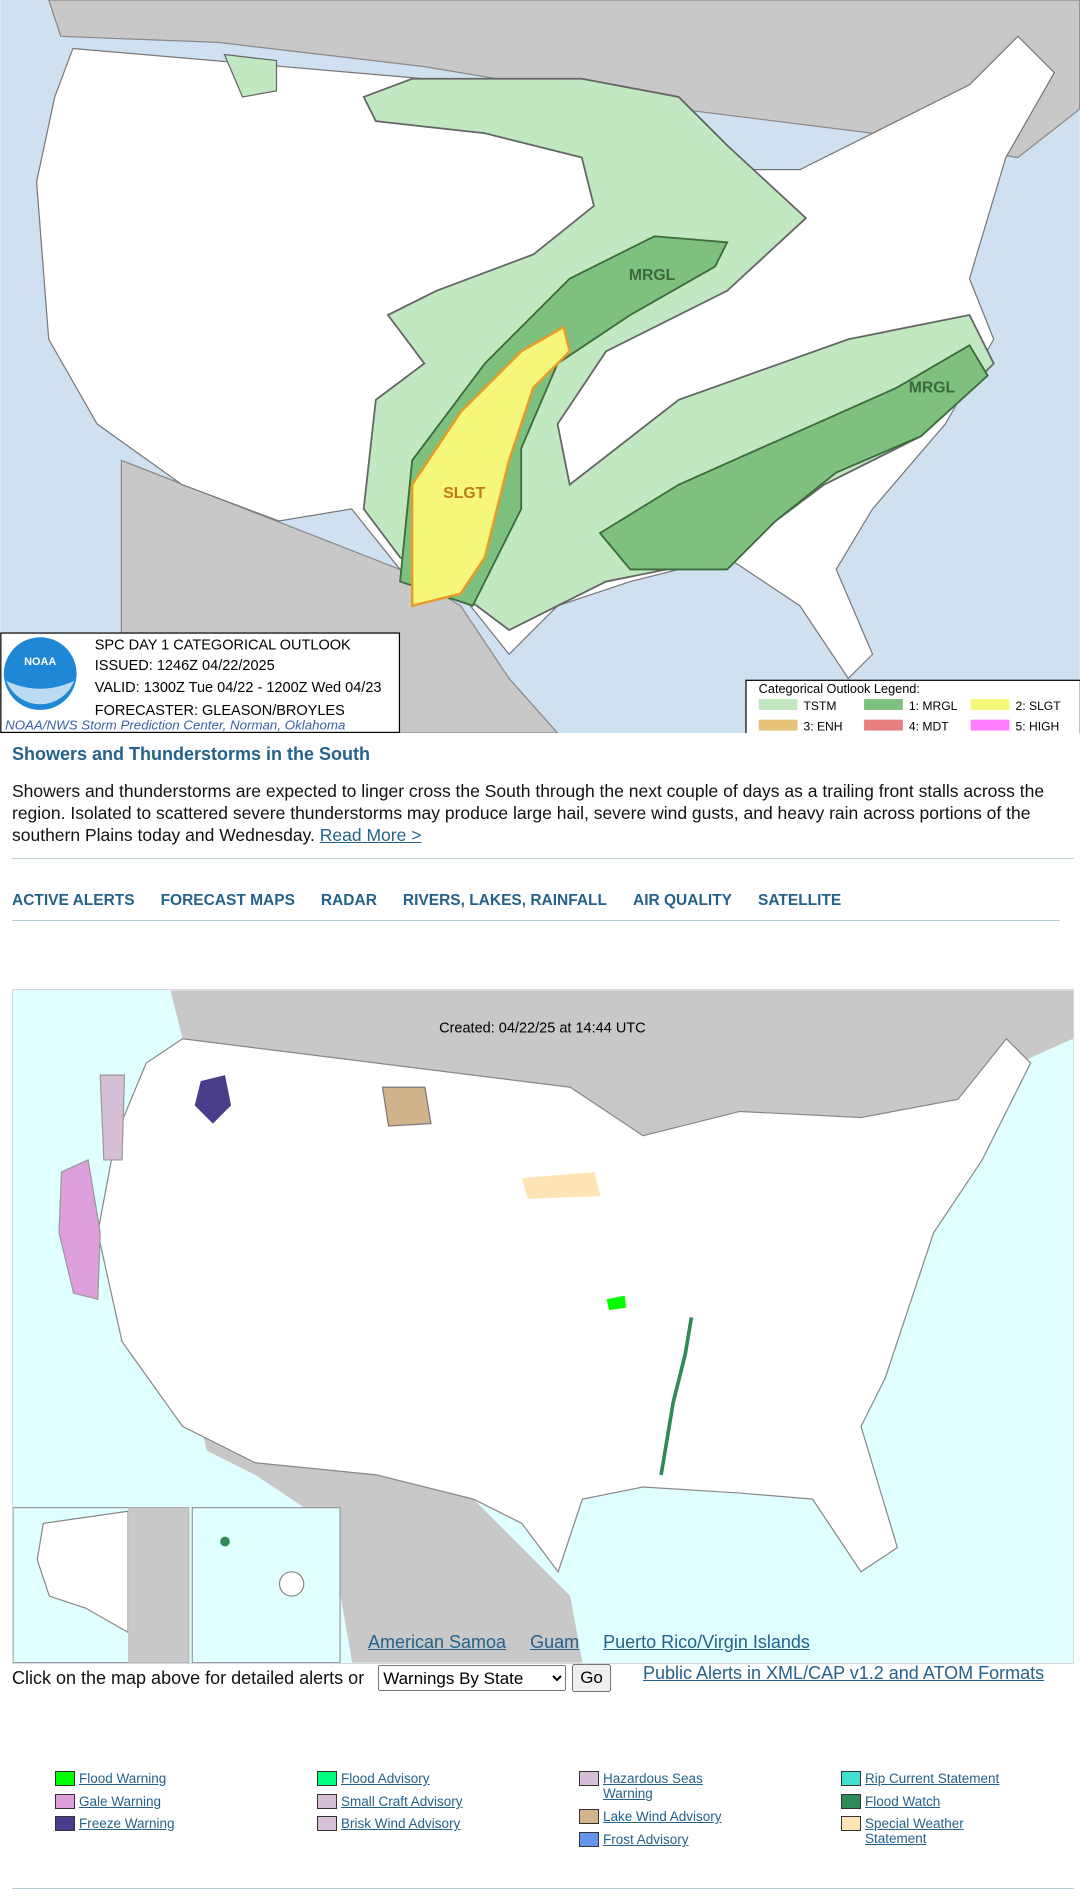  I want to click on legend-link: Frost Advisory, so click(646, 1839).